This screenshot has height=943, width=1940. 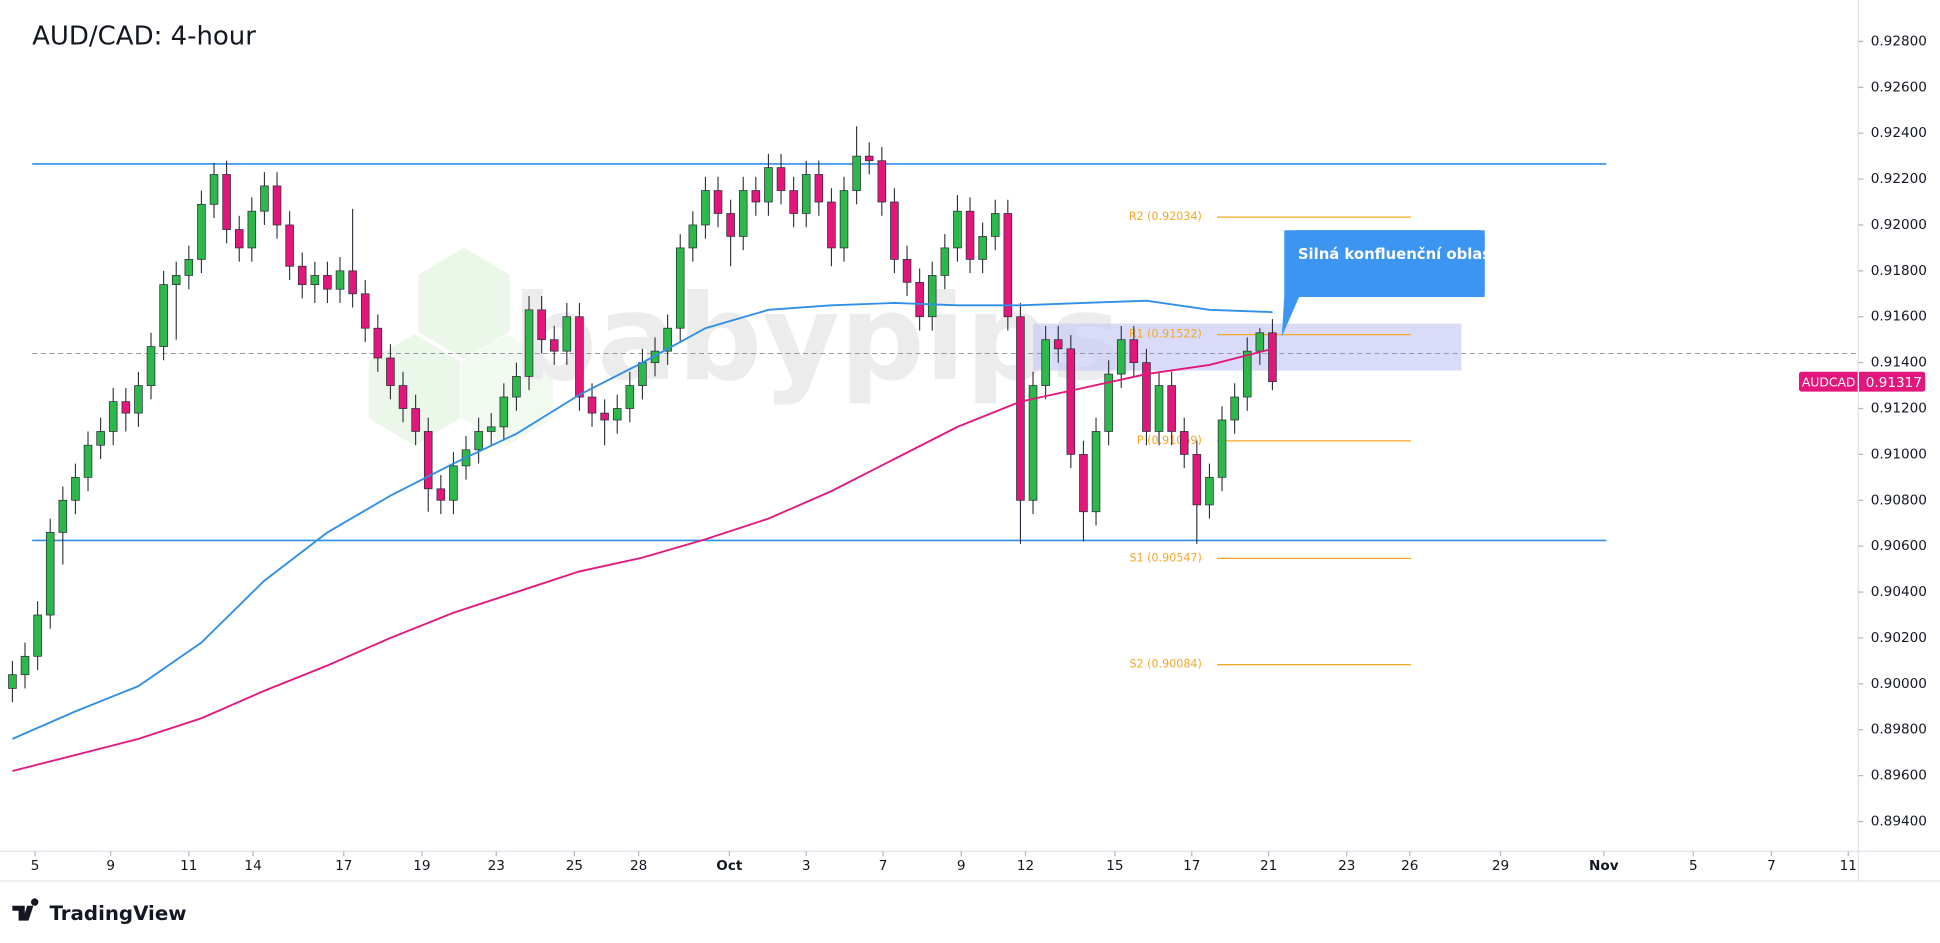 What do you see at coordinates (188, 866) in the screenshot?
I see `x-tick-label: 11` at bounding box center [188, 866].